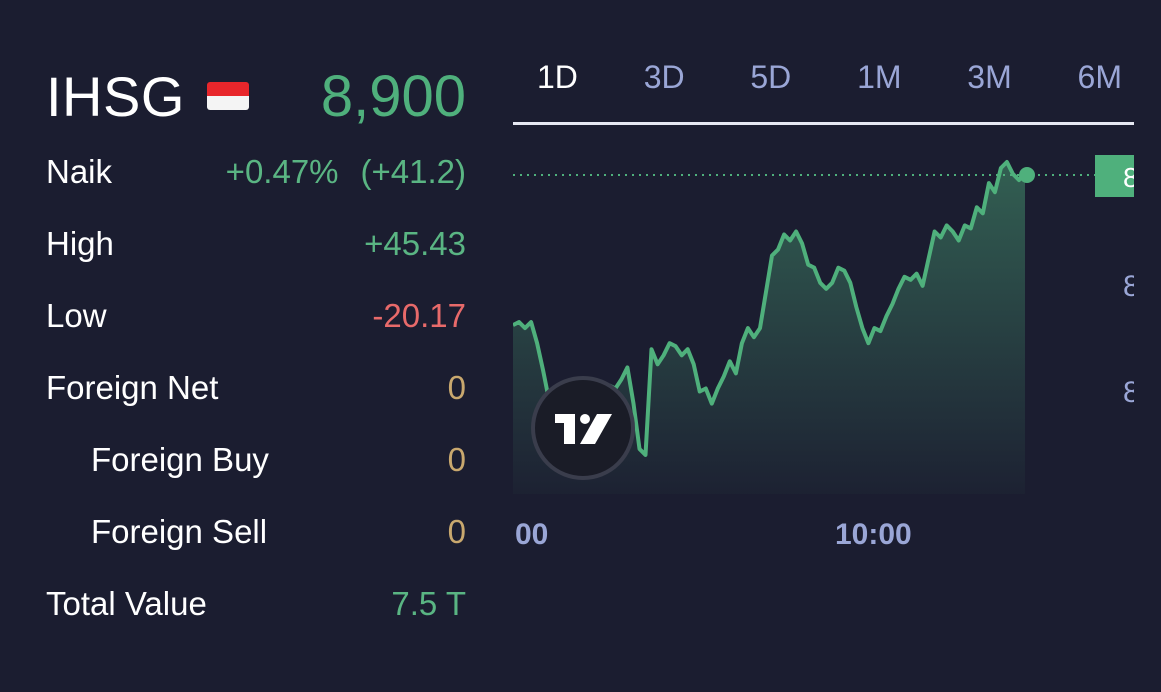 This screenshot has width=1161, height=692. I want to click on tradingview-logo-icon, so click(583, 428).